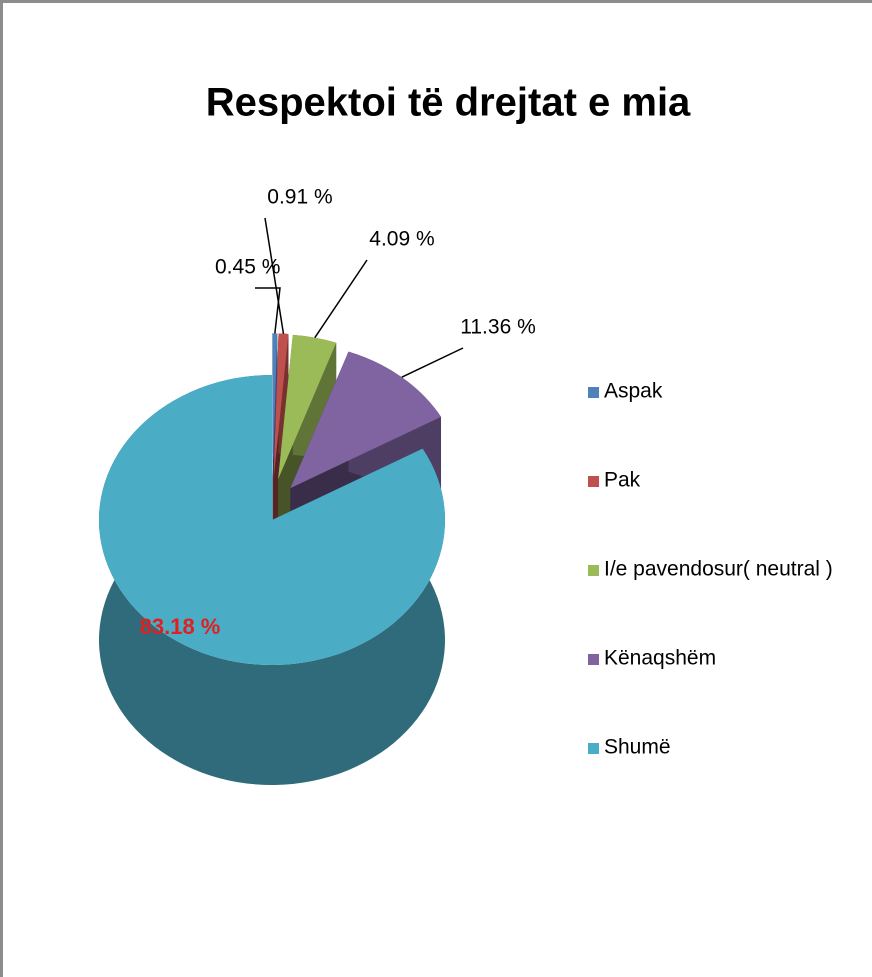  I want to click on value-label: 4.09 %, so click(401, 239).